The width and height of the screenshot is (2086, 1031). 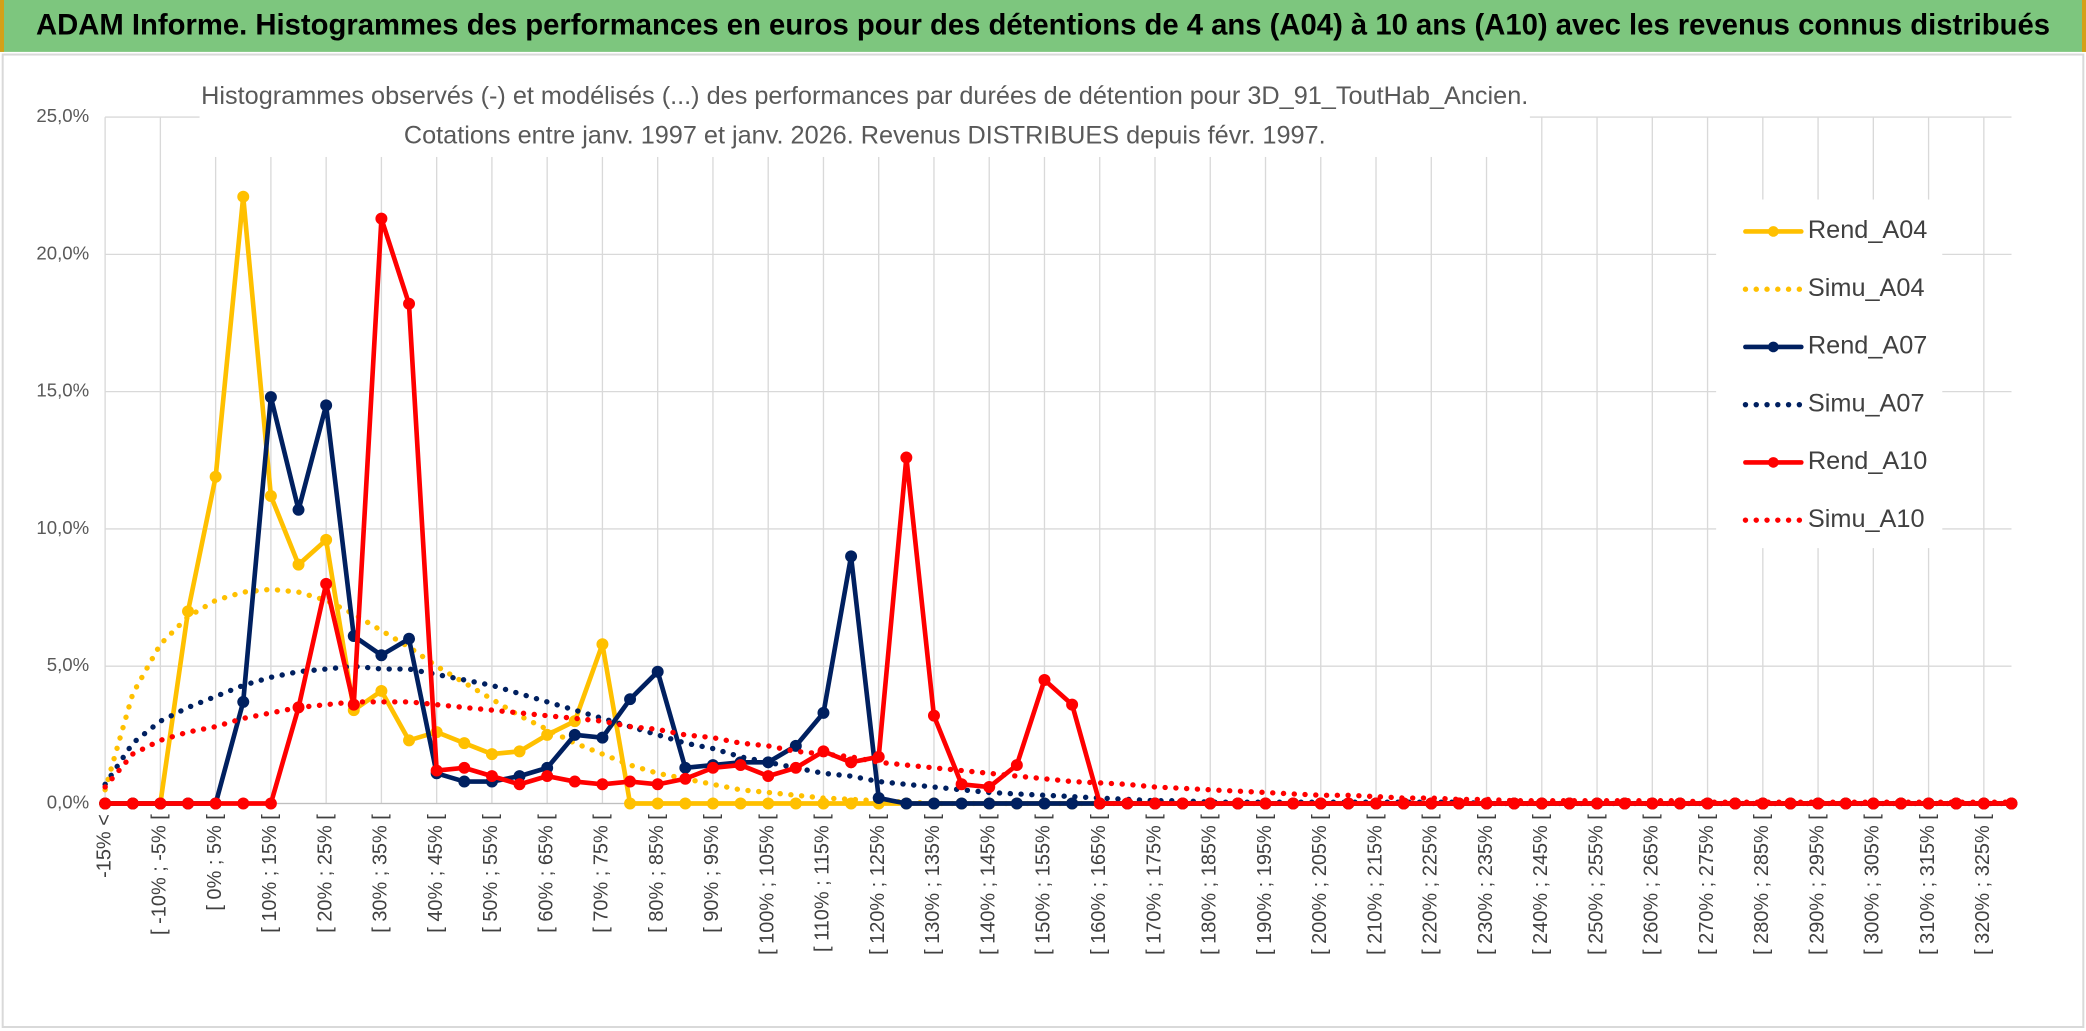 What do you see at coordinates (491, 873) in the screenshot?
I see `x-tick-label: [ 50% ; 55% [` at bounding box center [491, 873].